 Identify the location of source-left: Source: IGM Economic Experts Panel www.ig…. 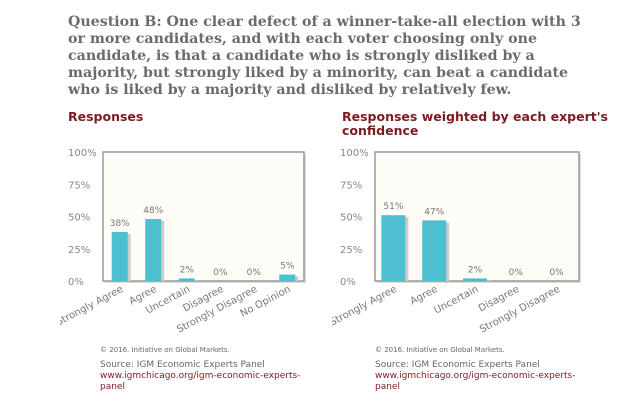
(205, 376).